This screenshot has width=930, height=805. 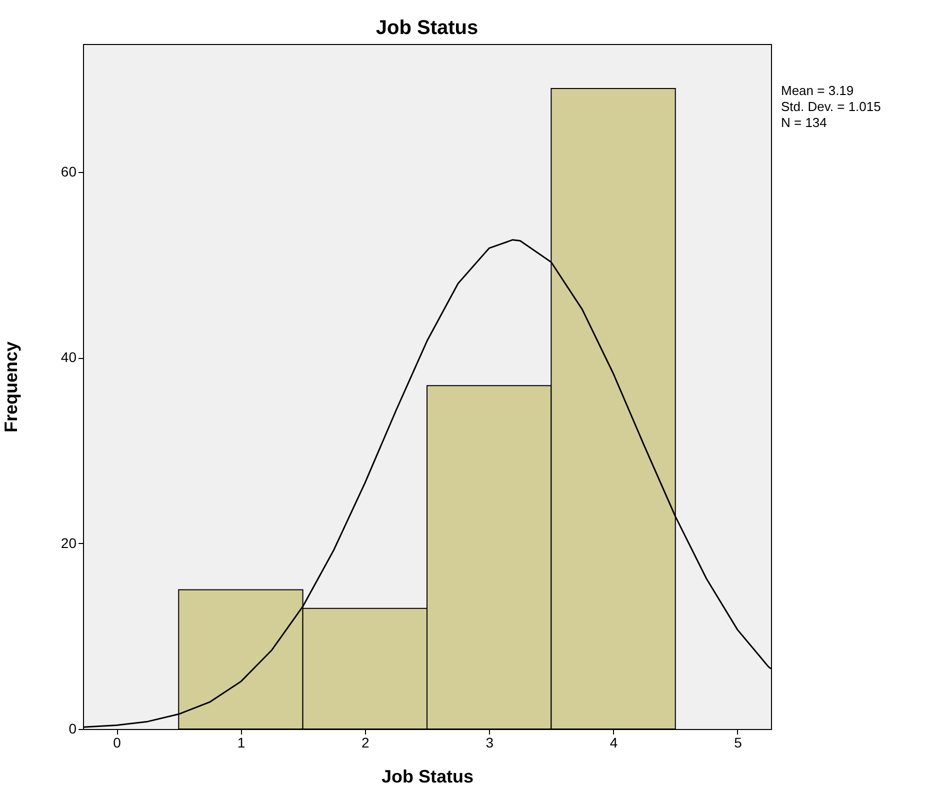 I want to click on x-tick-label: 2, so click(x=366, y=742).